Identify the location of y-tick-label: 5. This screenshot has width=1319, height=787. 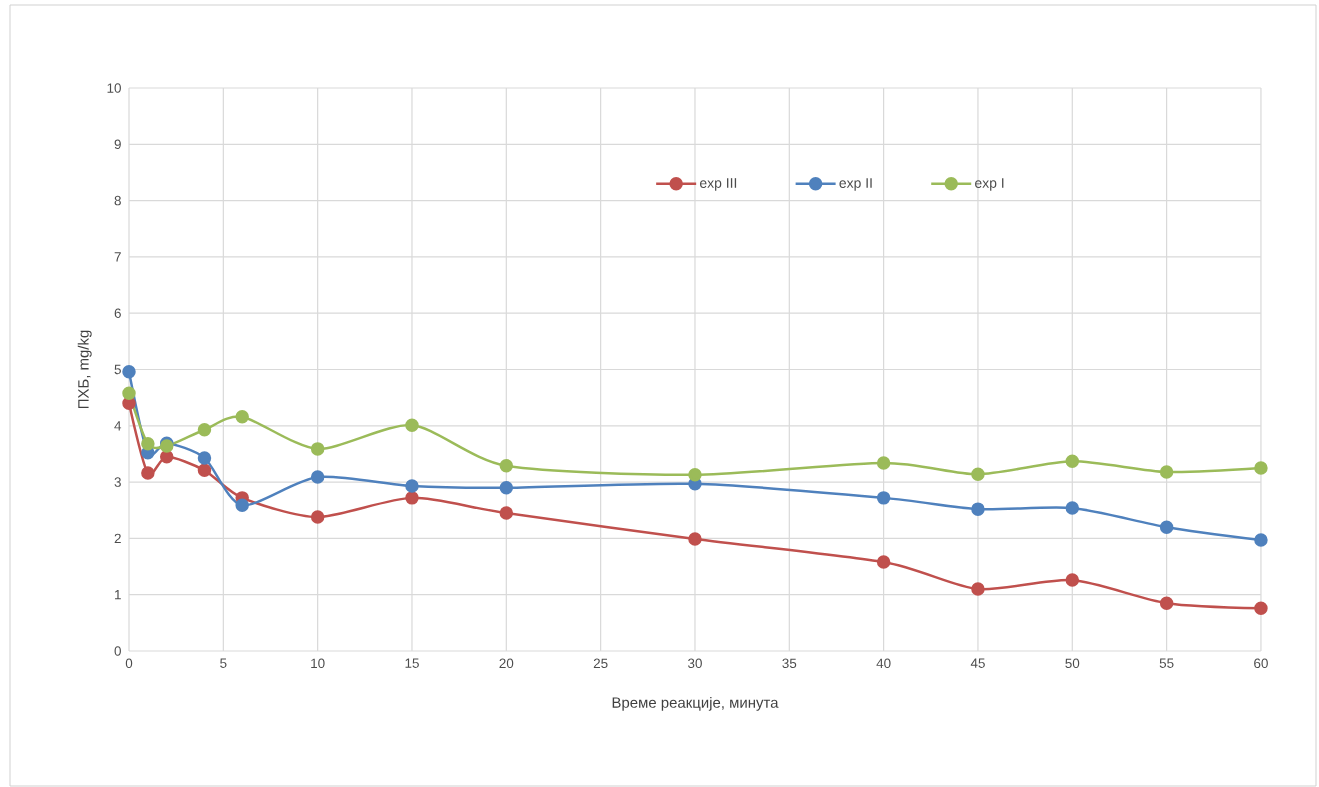
(117, 369).